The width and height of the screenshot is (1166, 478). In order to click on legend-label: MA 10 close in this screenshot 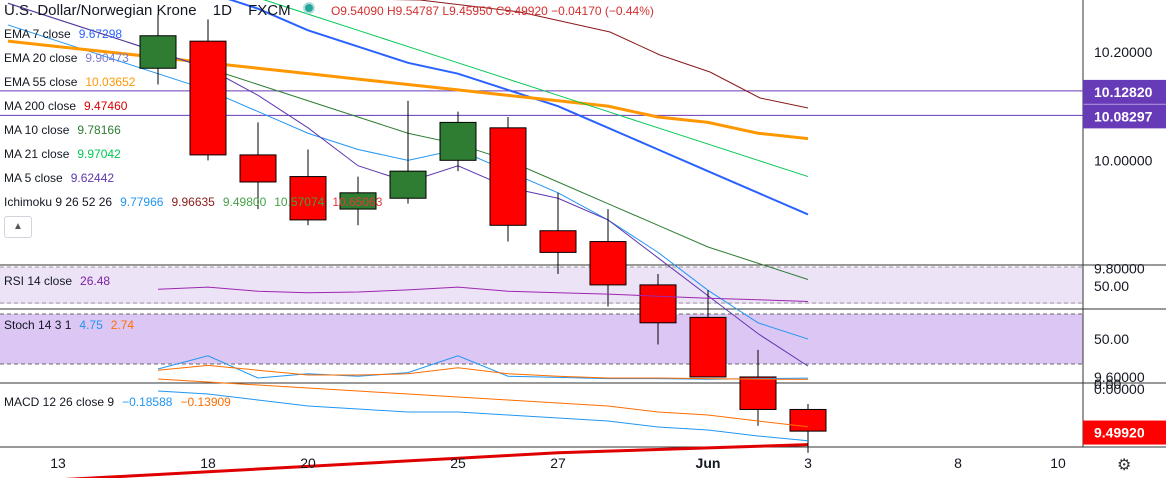, I will do `click(37, 130)`.